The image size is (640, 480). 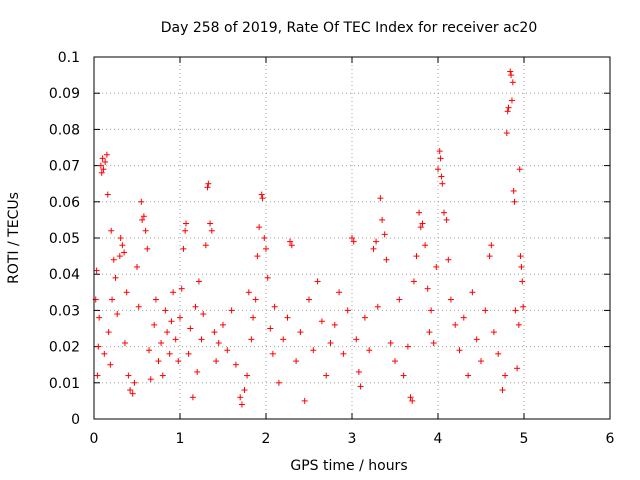 I want to click on y-tick-label: 0.05, so click(x=64, y=239).